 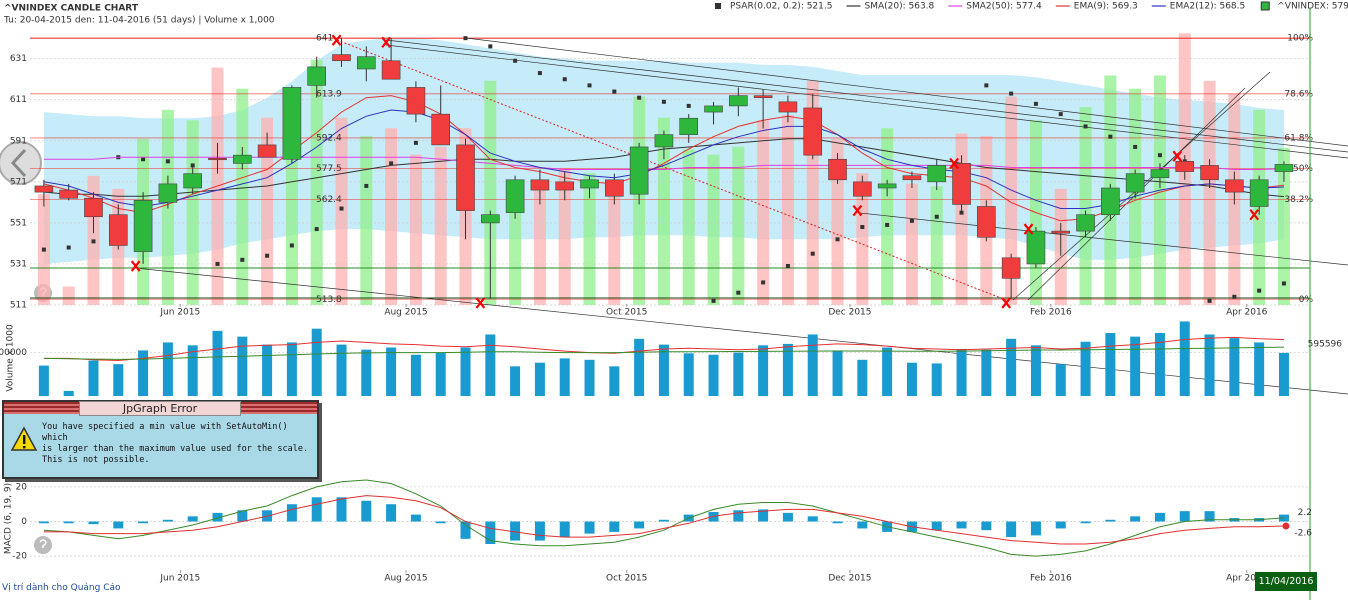 I want to click on y-tick-label: 531, so click(x=18, y=264).